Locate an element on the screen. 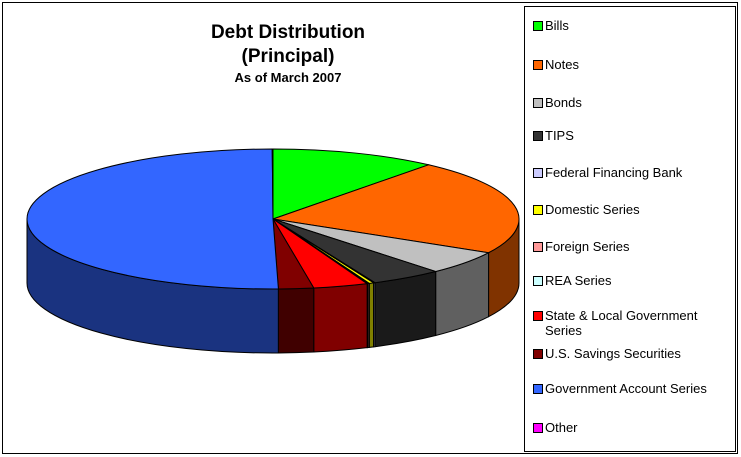 The image size is (741, 457). legend-item: Federal Financing Bank is located at coordinates (632, 172).